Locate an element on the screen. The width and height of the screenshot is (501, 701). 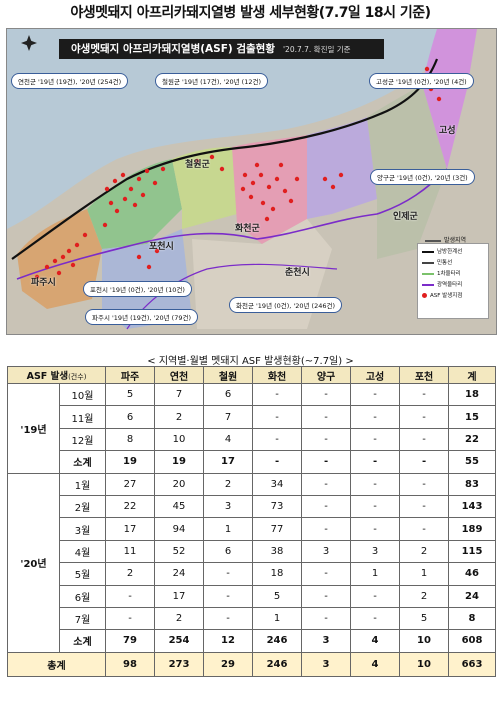
value-cell: 19 is located at coordinates (179, 462).